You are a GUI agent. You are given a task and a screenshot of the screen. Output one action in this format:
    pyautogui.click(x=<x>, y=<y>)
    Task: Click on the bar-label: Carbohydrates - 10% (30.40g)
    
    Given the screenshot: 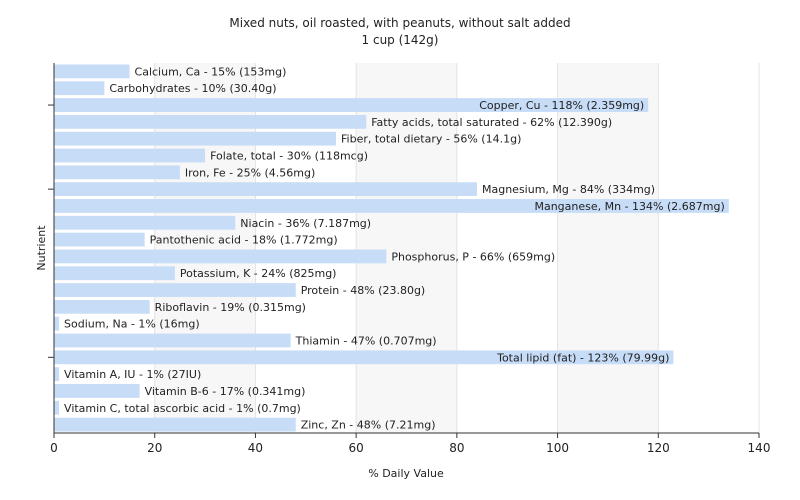 What is the action you would take?
    pyautogui.click(x=192, y=88)
    